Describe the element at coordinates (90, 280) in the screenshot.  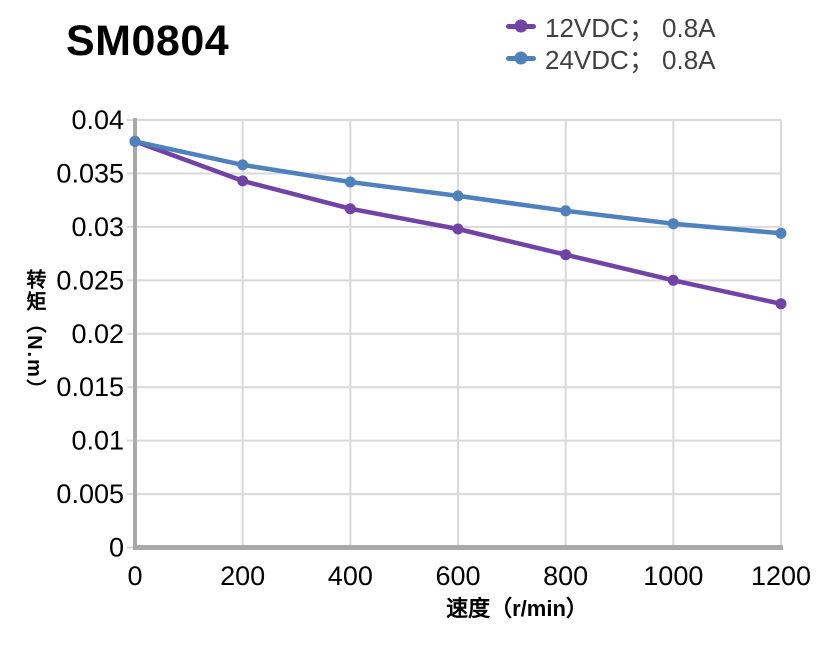
I see `y-tick-label: 0.025` at that location.